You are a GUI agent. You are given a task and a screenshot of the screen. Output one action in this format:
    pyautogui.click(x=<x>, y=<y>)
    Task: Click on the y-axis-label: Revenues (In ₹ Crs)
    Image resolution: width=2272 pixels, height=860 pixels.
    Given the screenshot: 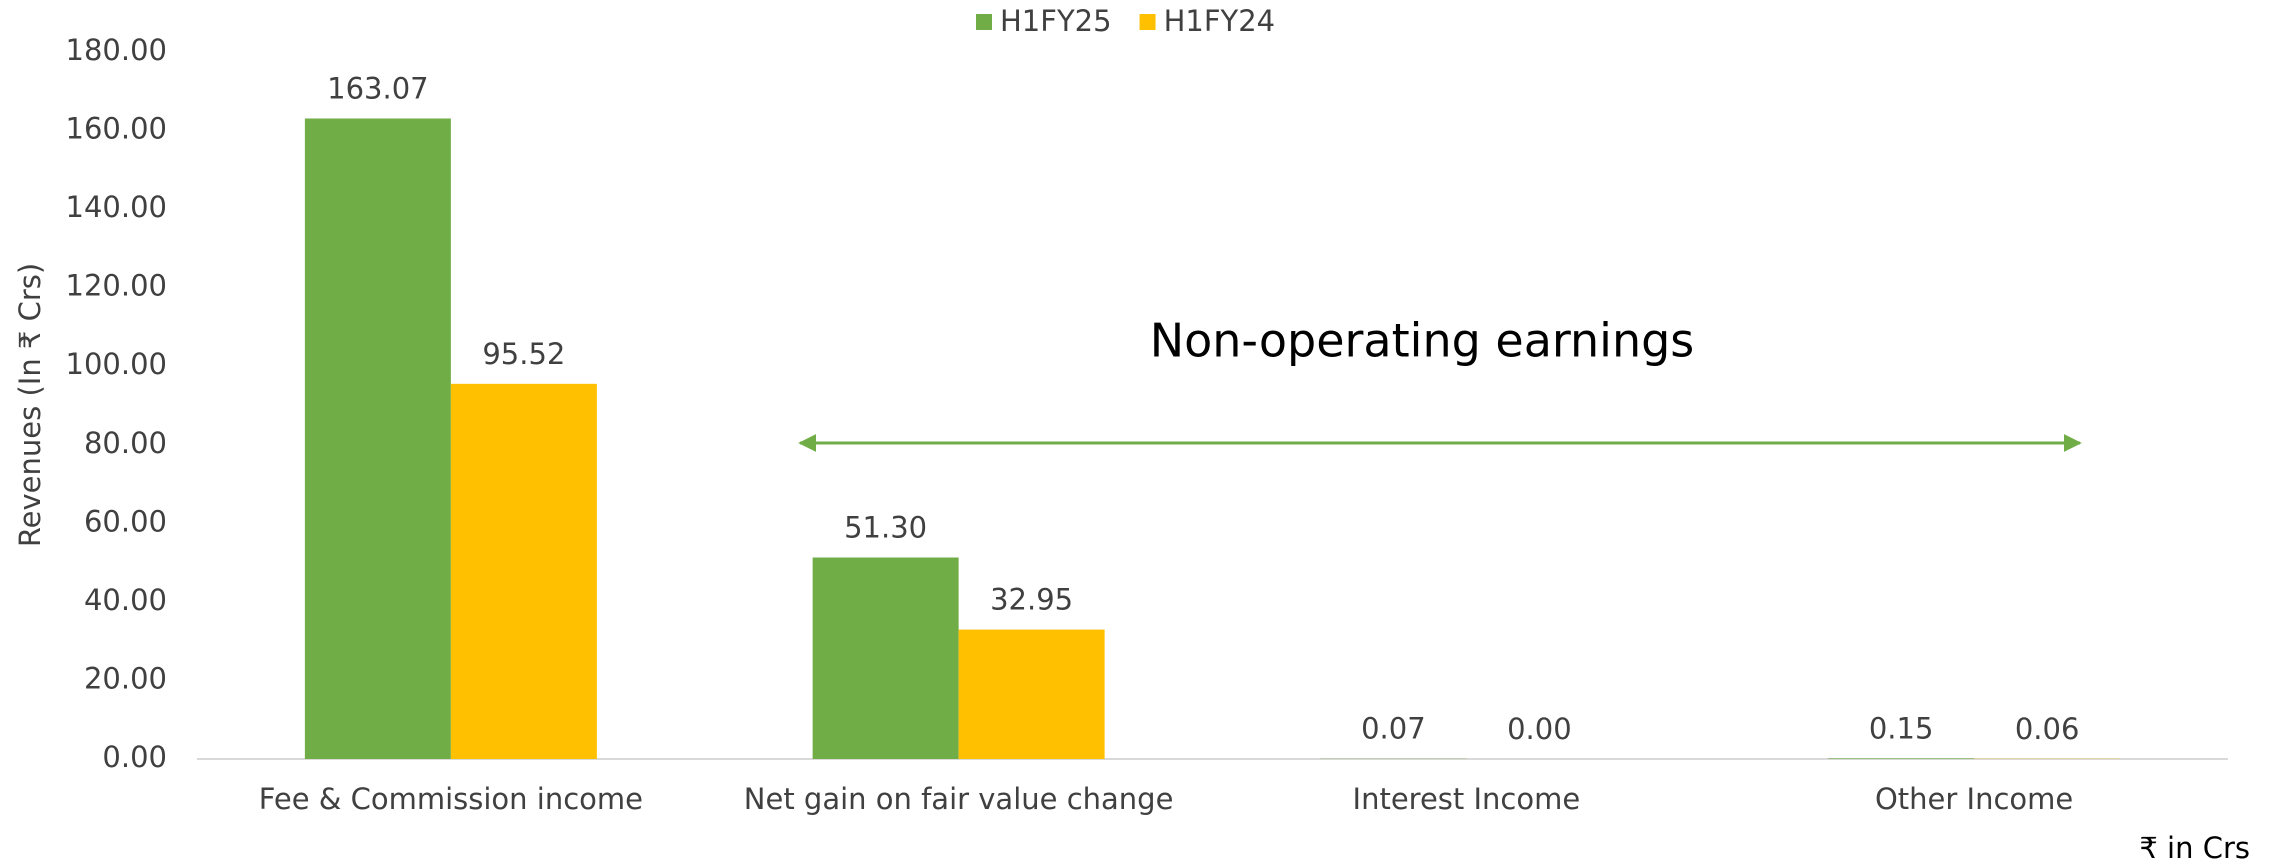 What is the action you would take?
    pyautogui.click(x=30, y=405)
    